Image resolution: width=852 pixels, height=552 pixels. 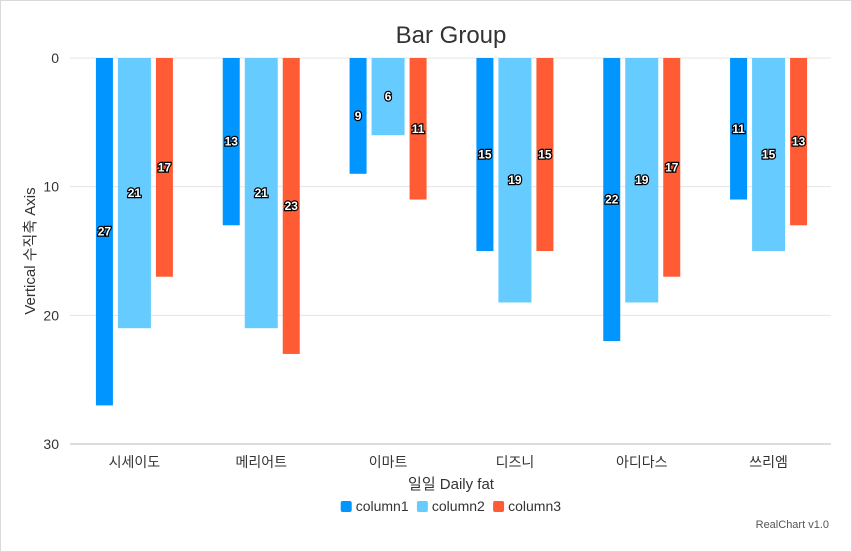 I want to click on data-label-column3-0: 17, so click(x=165, y=167).